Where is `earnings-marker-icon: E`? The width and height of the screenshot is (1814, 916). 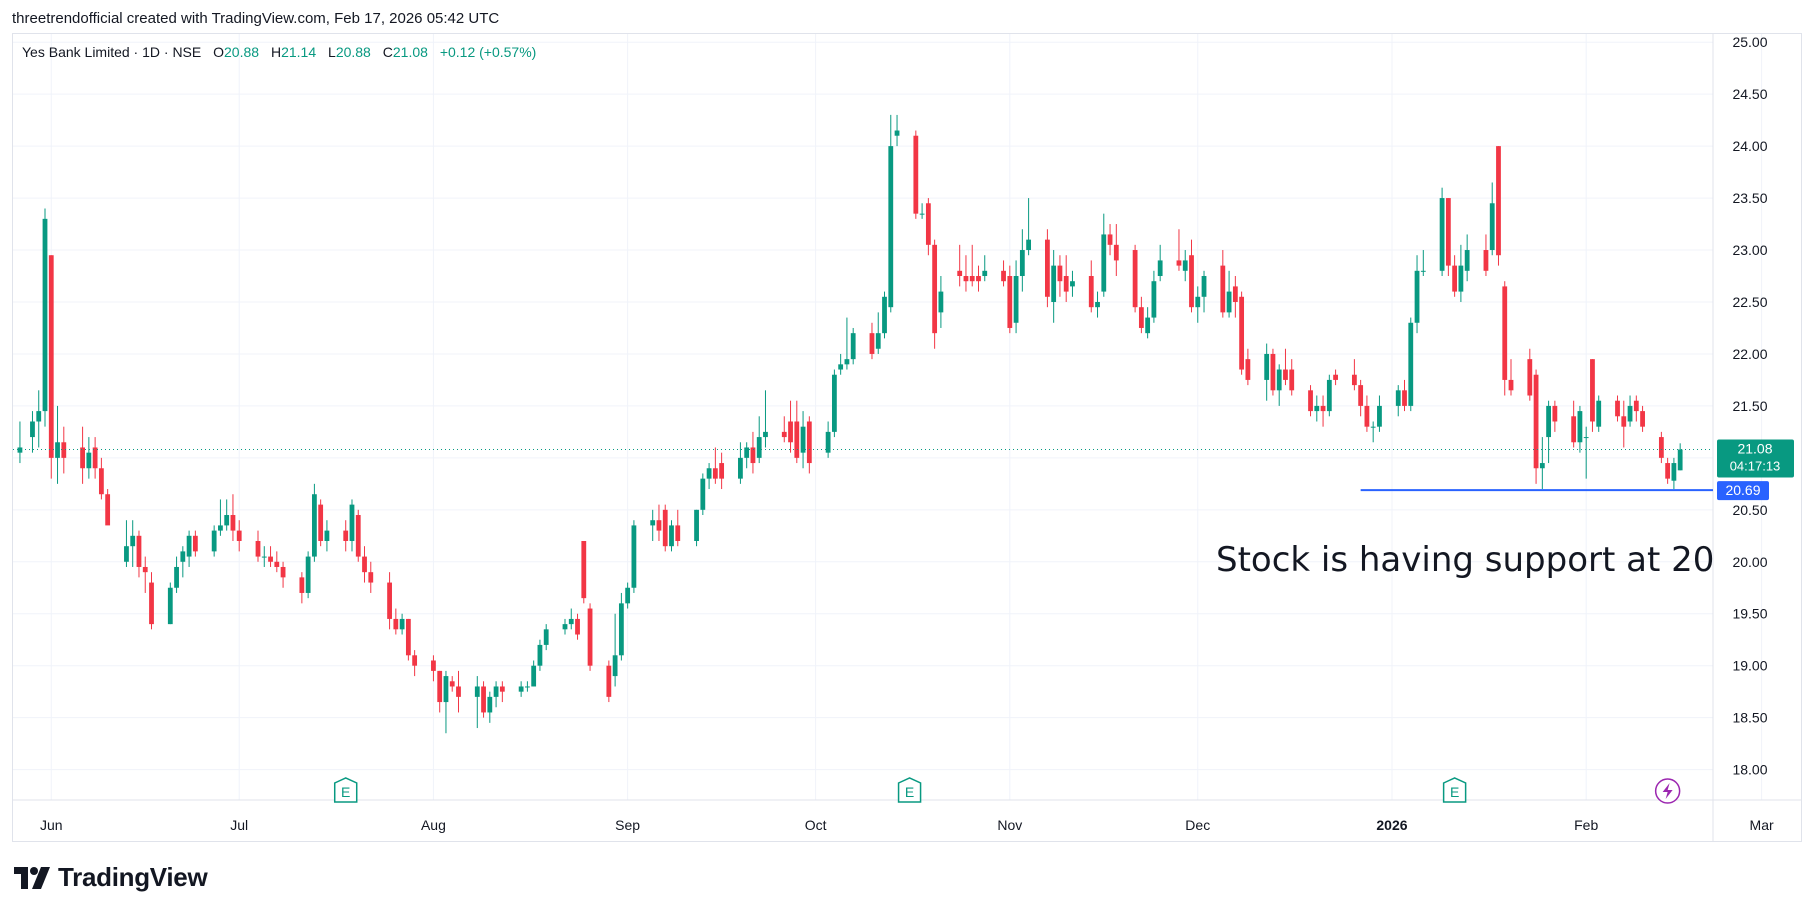 earnings-marker-icon: E is located at coordinates (345, 790).